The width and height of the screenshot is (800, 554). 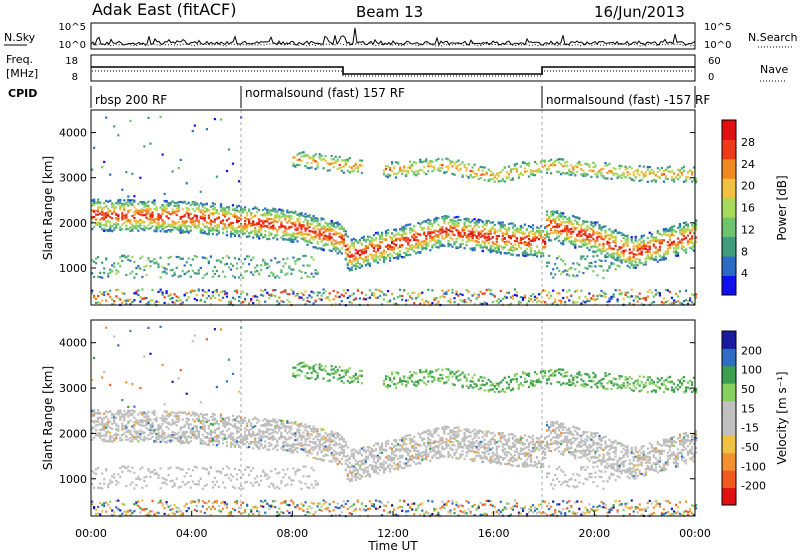 What do you see at coordinates (714, 61) in the screenshot?
I see `nave-tick-top: 60` at bounding box center [714, 61].